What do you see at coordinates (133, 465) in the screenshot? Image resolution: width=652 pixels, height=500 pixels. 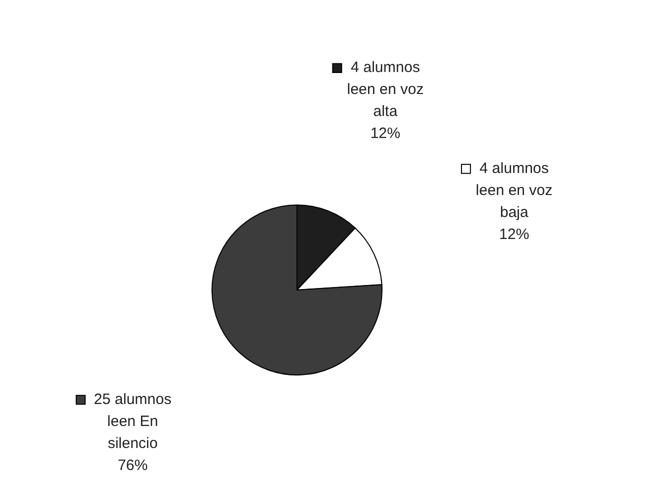 I see `data-label: 76%` at bounding box center [133, 465].